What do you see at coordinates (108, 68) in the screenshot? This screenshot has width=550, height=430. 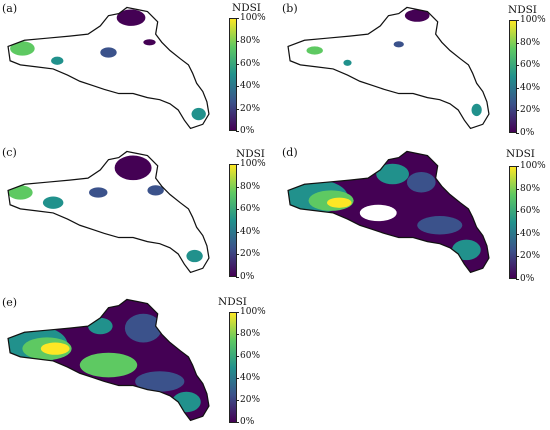 I see `map-panel-a` at bounding box center [108, 68].